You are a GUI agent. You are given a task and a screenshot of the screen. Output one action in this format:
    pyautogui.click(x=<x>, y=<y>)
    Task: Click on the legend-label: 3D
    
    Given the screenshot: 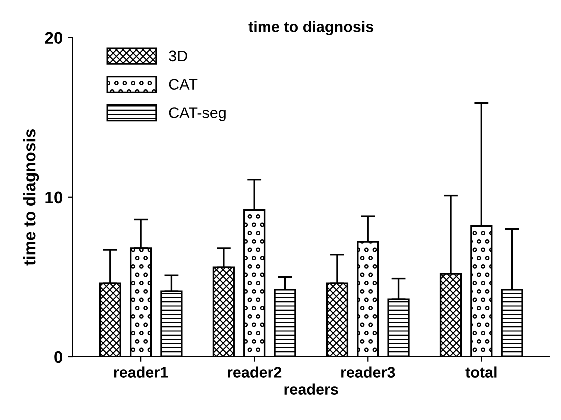 What is the action you would take?
    pyautogui.click(x=178, y=56)
    